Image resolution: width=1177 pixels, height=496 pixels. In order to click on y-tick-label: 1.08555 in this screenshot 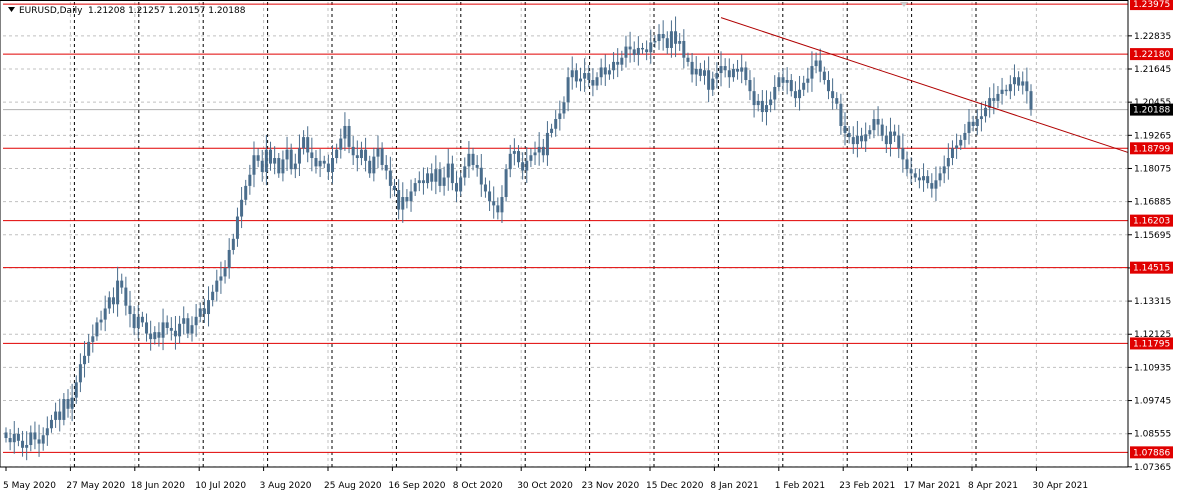, I will do `click(1152, 435)`.